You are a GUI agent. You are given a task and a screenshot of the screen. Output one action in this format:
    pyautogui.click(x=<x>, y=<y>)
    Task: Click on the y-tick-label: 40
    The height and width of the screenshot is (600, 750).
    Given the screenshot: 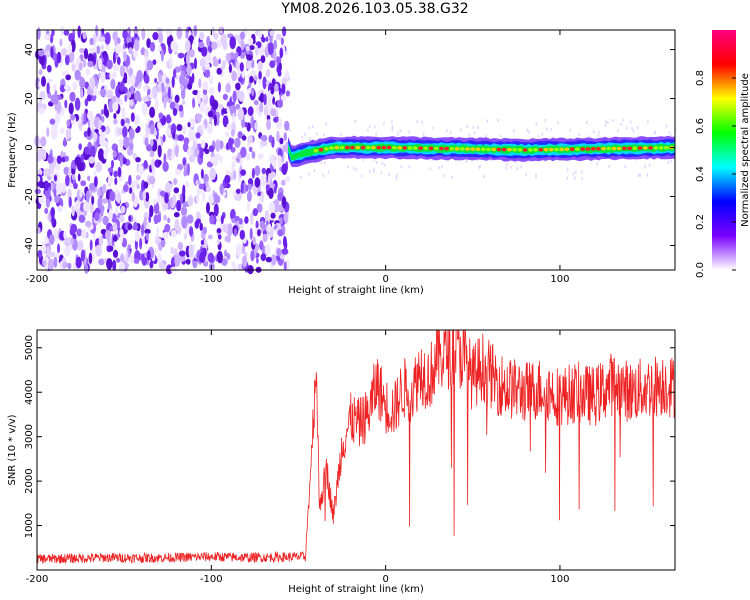 What is the action you would take?
    pyautogui.click(x=29, y=49)
    